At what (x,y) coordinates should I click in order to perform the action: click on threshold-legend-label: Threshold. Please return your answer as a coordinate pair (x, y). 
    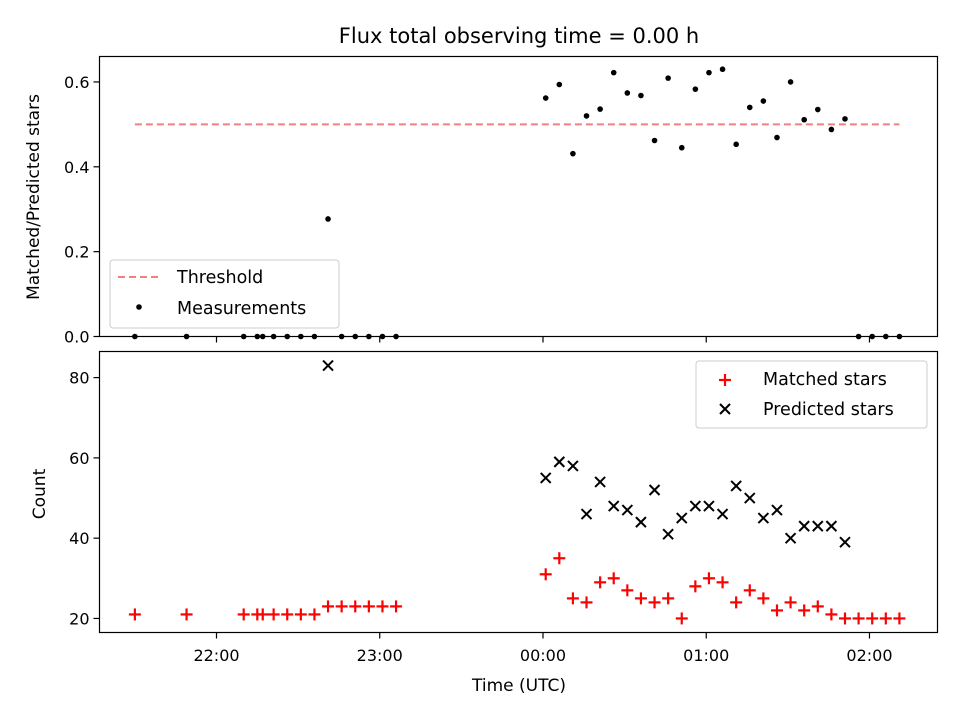
    Looking at the image, I should click on (219, 278).